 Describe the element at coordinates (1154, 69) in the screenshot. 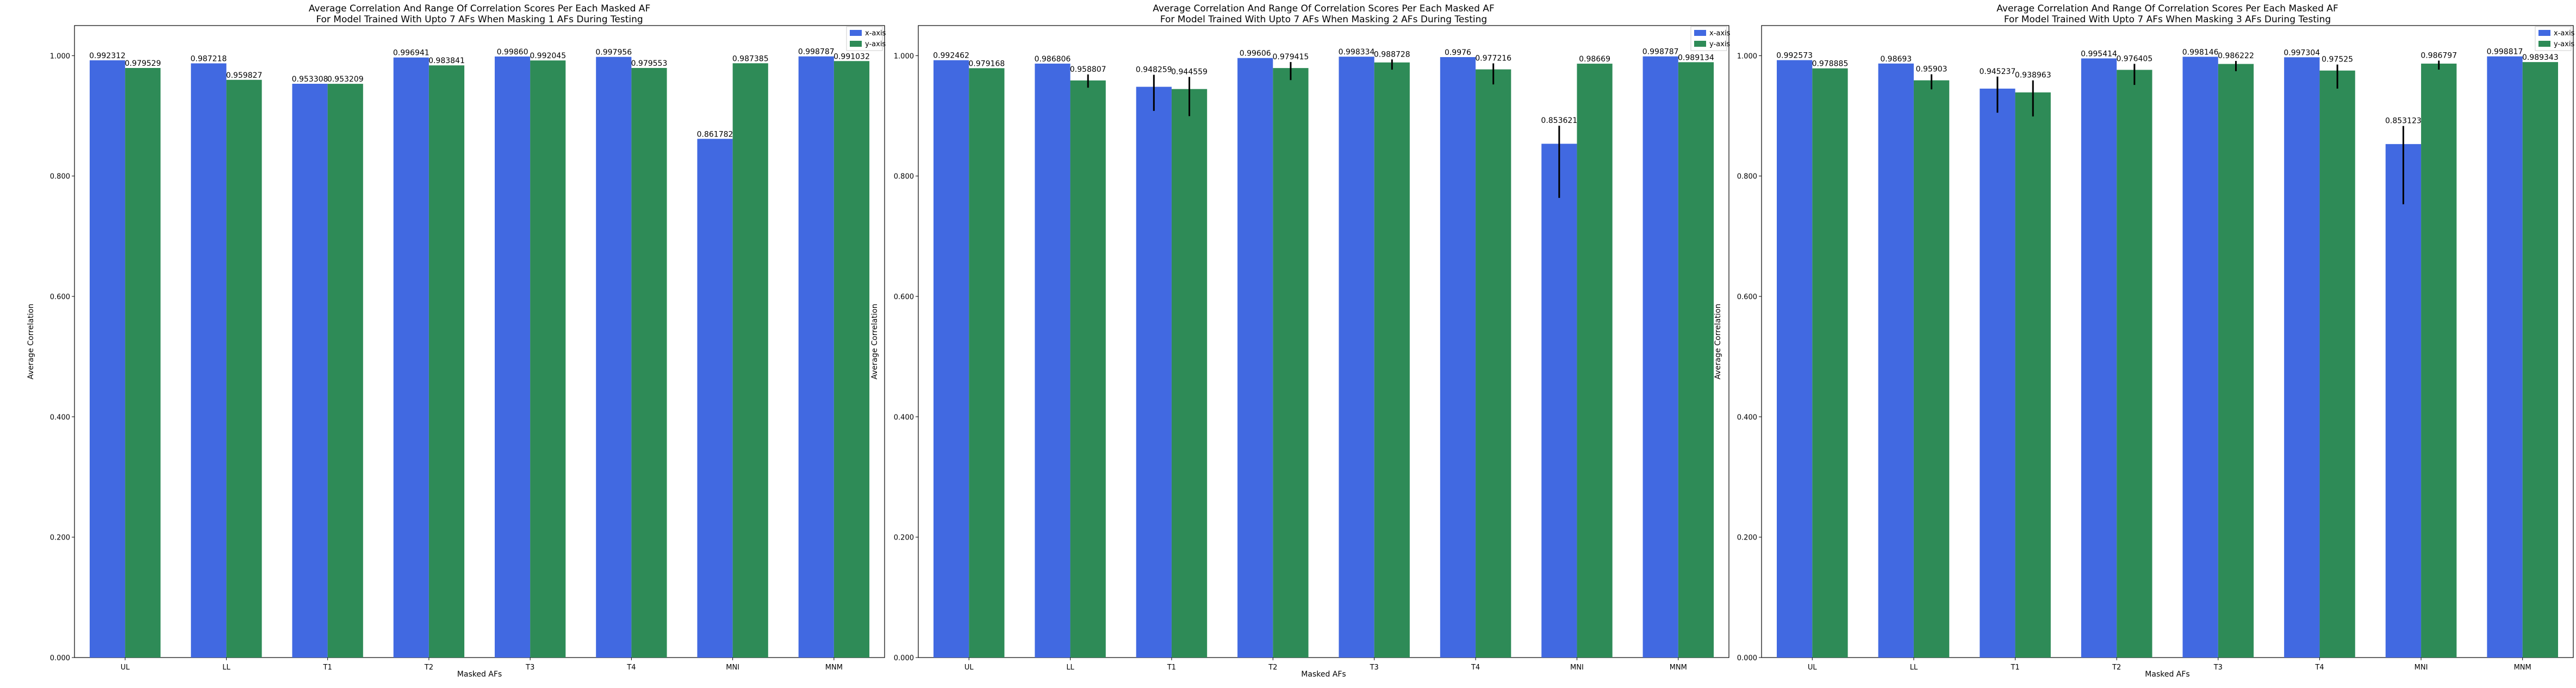

I see `bar-value-label: 0.948259` at that location.